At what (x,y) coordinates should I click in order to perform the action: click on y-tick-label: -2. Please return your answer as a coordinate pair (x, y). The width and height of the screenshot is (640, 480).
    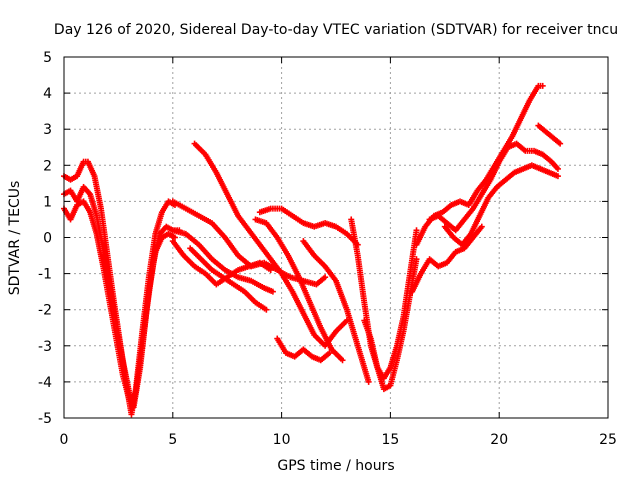
    Looking at the image, I should click on (45, 311).